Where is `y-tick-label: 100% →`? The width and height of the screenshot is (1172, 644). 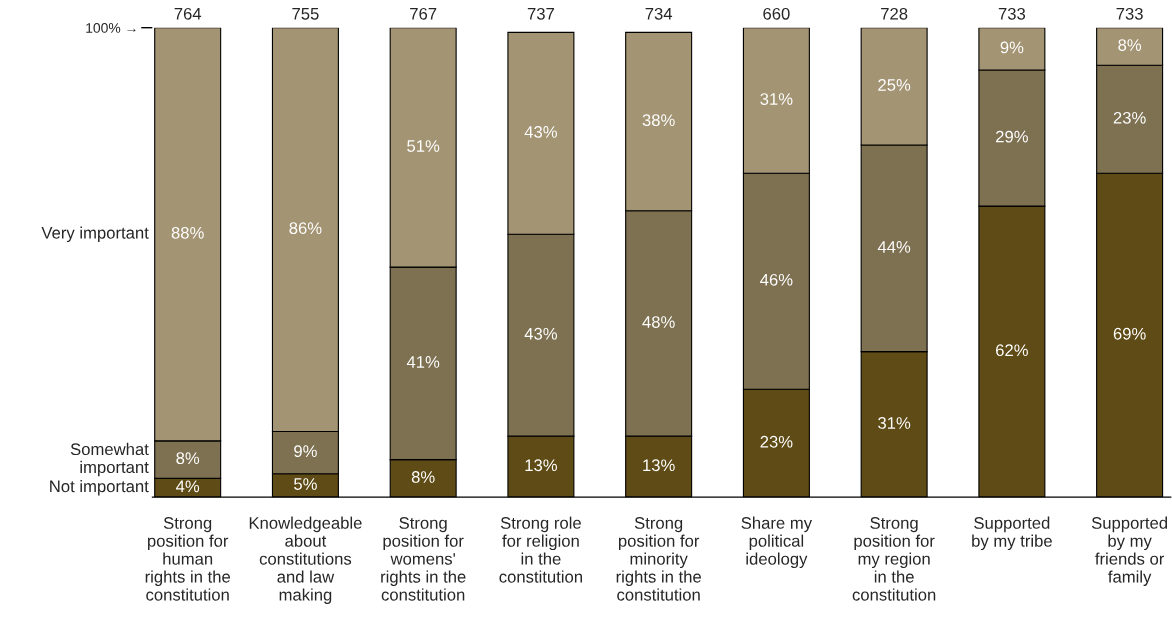
y-tick-label: 100% → is located at coordinates (111, 28).